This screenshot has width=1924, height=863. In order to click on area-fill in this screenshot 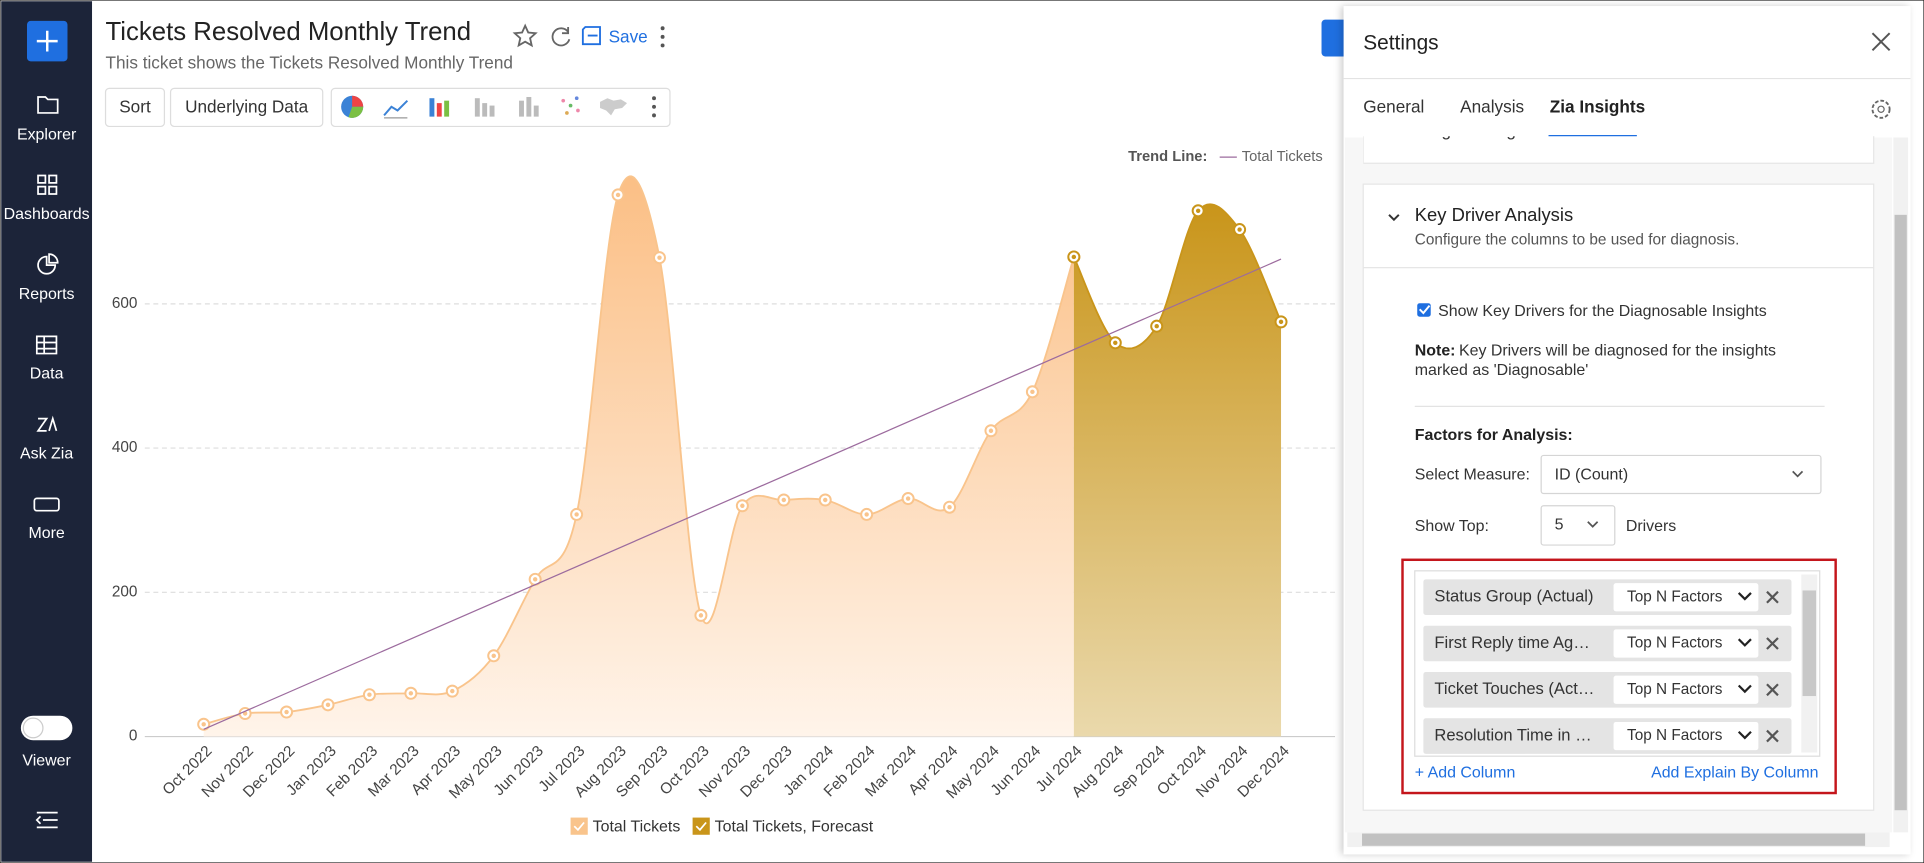, I will do `click(1177, 470)`.